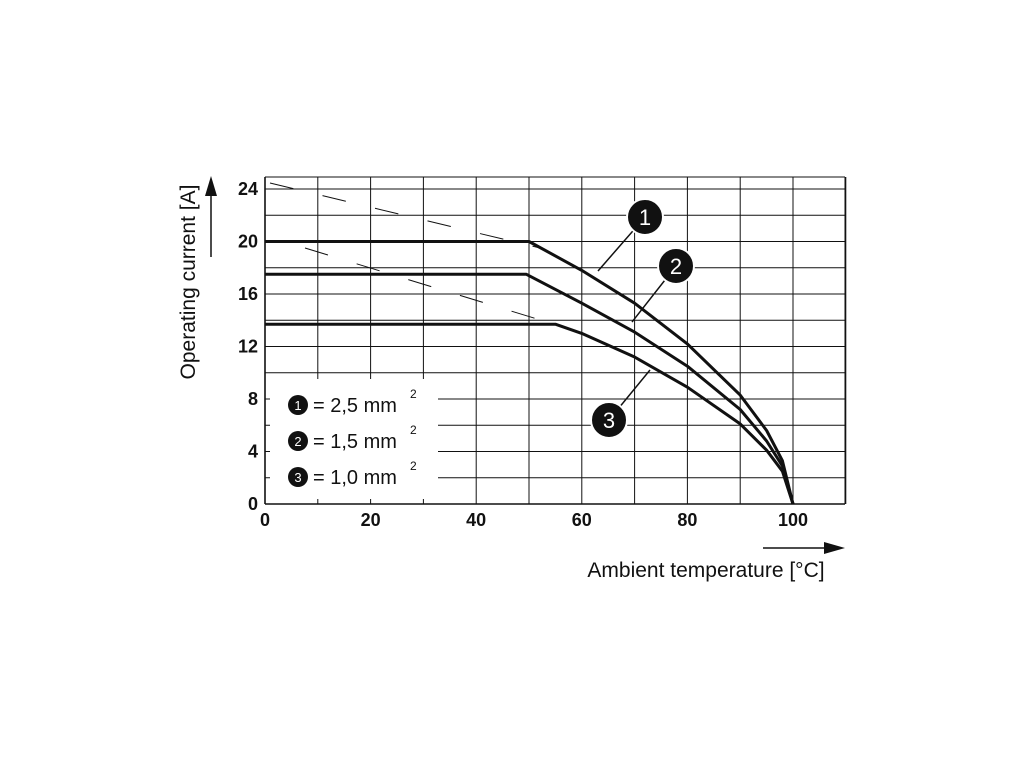  Describe the element at coordinates (413, 430) in the screenshot. I see `legend-superscript-2: 2` at that location.